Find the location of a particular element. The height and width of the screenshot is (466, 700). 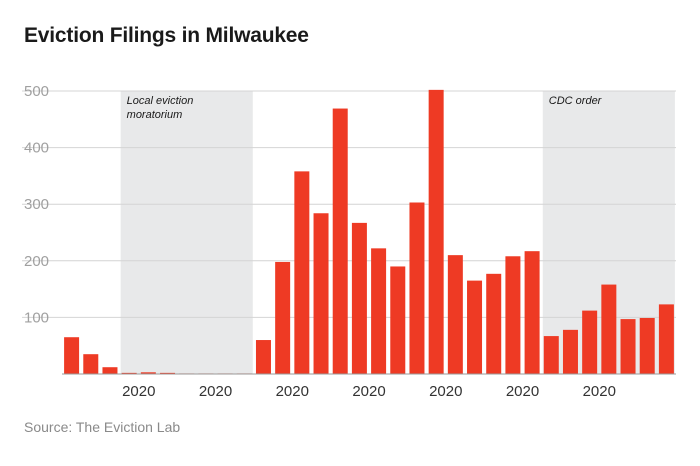

shaded-region is located at coordinates (186, 232).